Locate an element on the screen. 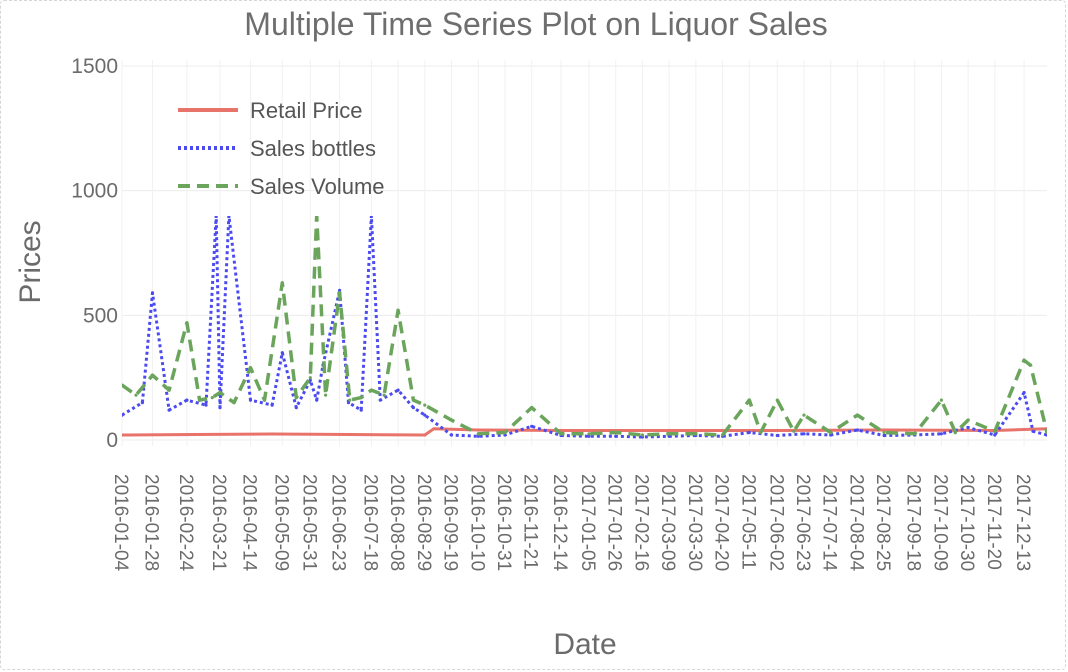  legend-item-label: Retail Price is located at coordinates (306, 110).